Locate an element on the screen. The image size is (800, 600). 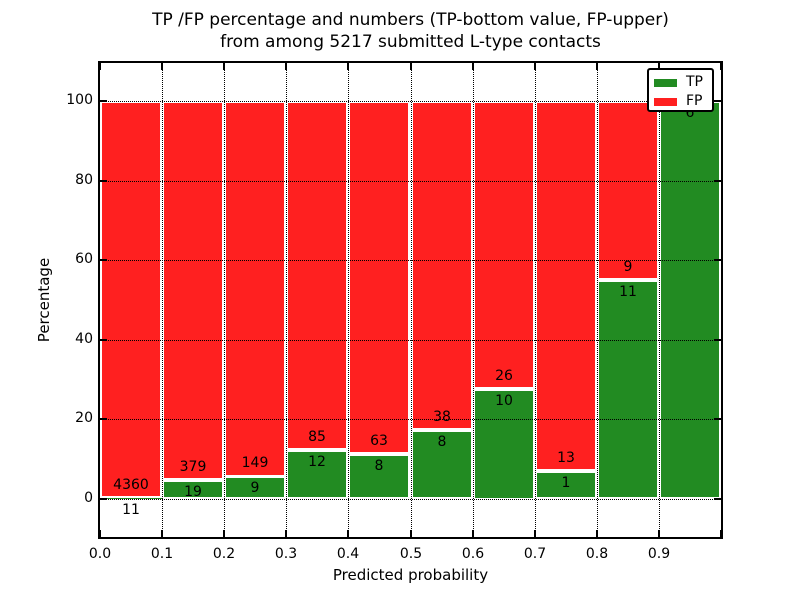
gridline-x-0.4 is located at coordinates (348, 300).